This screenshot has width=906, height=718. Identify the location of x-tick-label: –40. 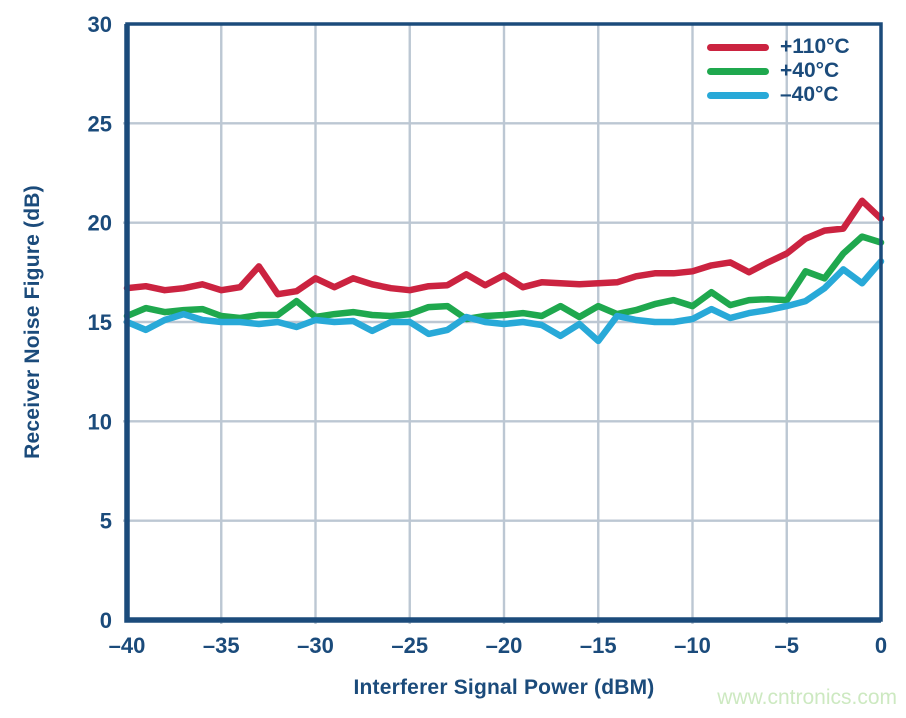
(127, 645).